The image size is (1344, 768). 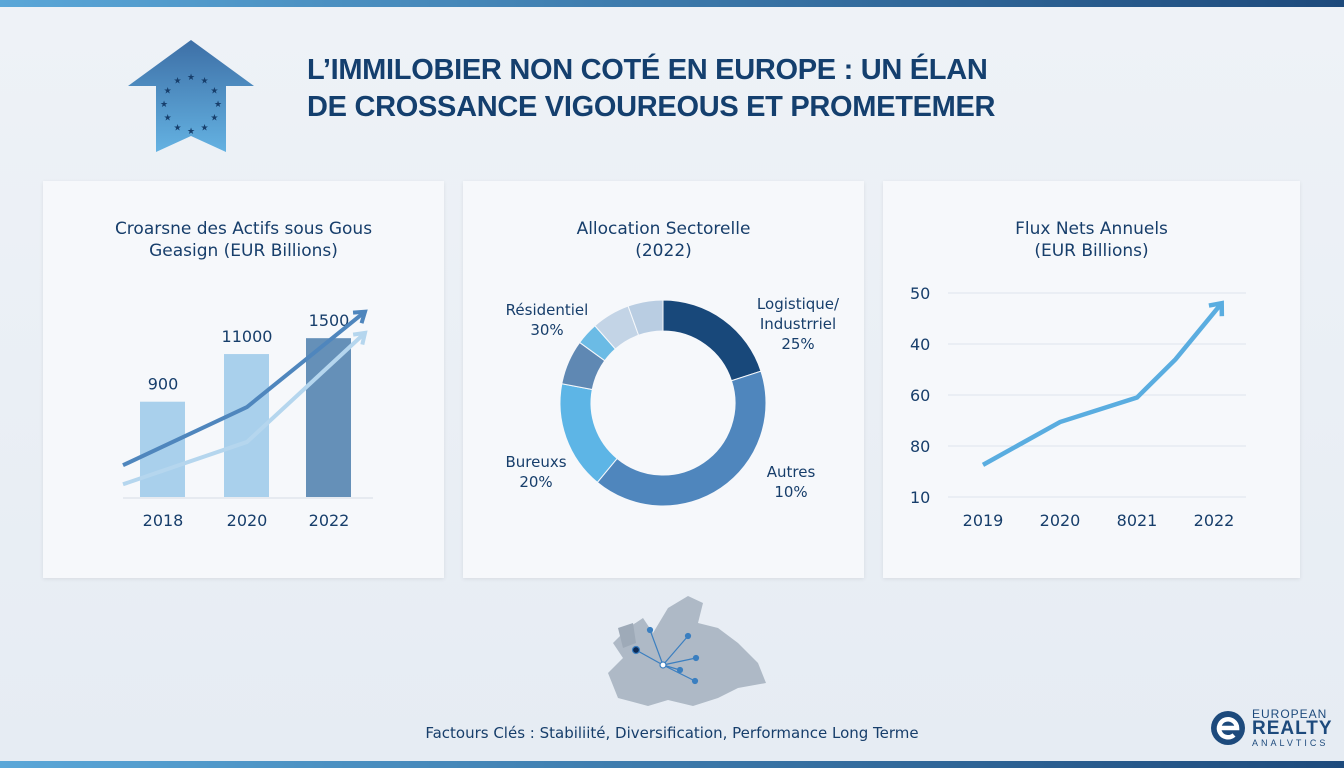 What do you see at coordinates (163, 520) in the screenshot?
I see `x-tick-label: 2018` at bounding box center [163, 520].